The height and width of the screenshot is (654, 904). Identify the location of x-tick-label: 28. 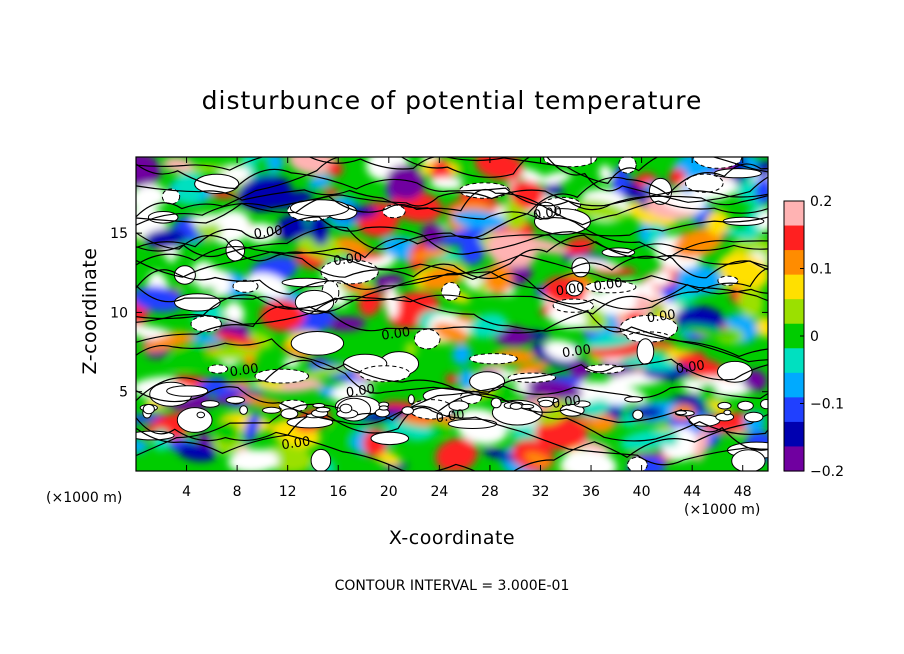
(490, 492).